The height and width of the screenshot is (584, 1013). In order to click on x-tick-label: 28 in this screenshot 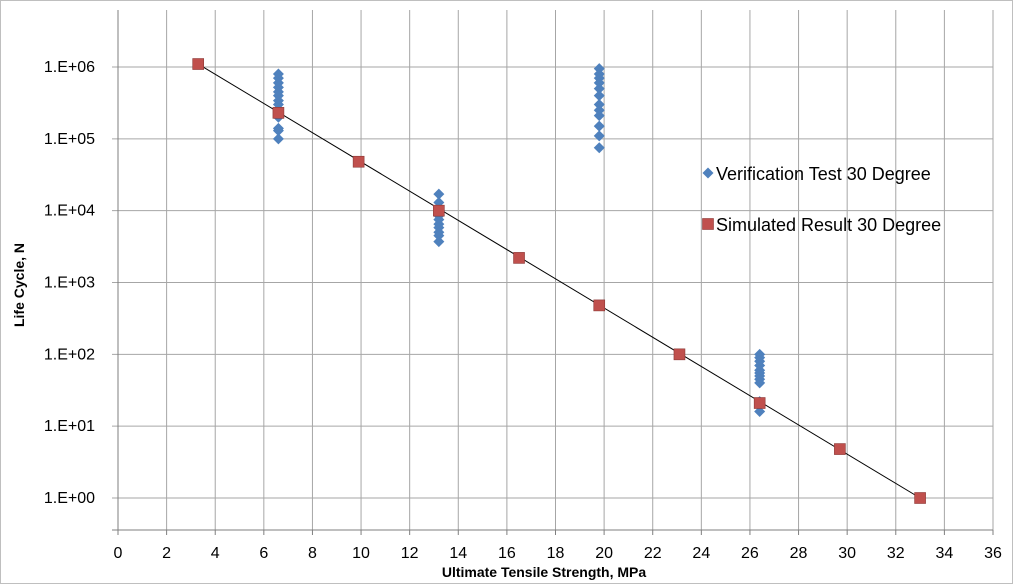, I will do `click(799, 553)`.